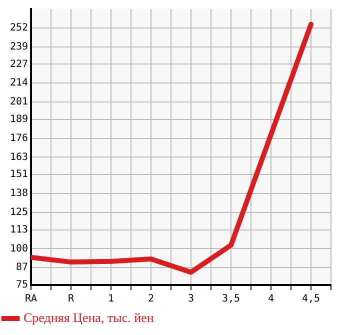  What do you see at coordinates (271, 299) in the screenshot?
I see `x-tick-label: 4` at bounding box center [271, 299].